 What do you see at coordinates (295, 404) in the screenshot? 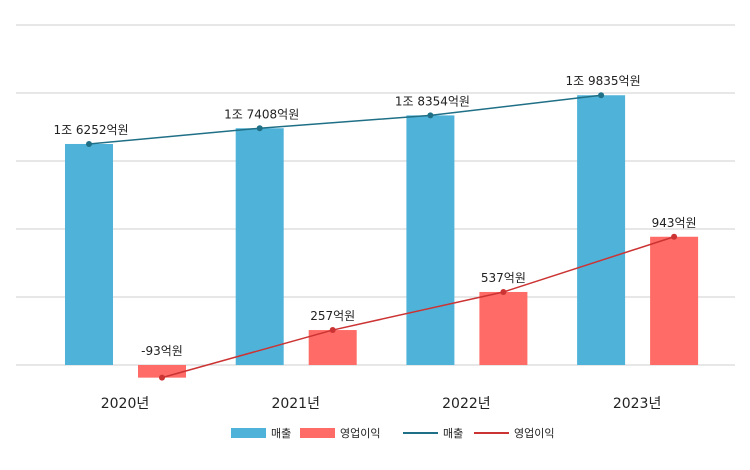
I see `x-tick-label: 2021년` at bounding box center [295, 404].